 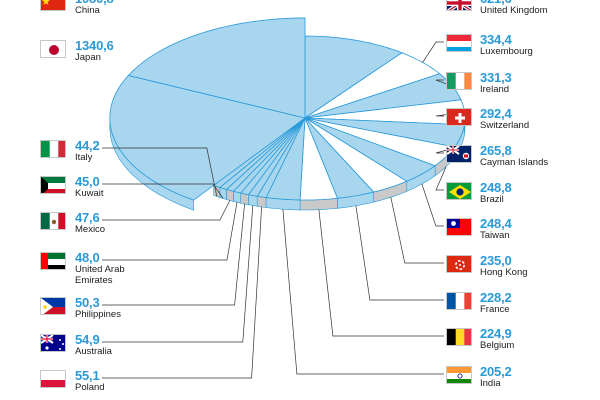 I want to click on data-label-value: 248,4, so click(x=496, y=223).